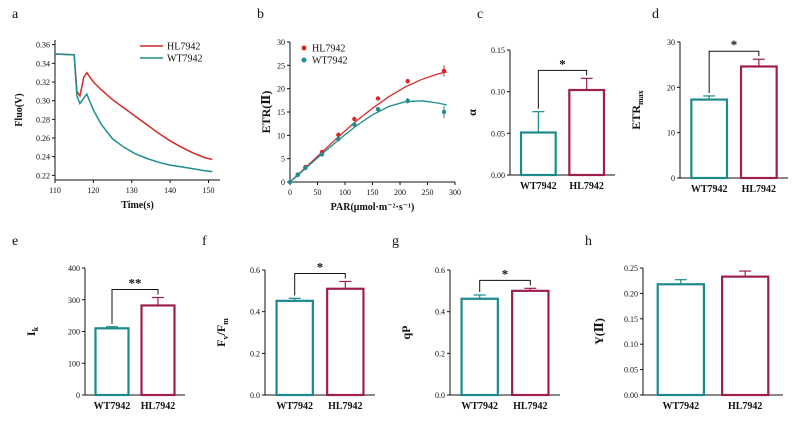 This screenshot has height=421, width=800. Describe the element at coordinates (540, 119) in the screenshot. I see `chart-c: 0.00 0.05 0.10 0.15 WT7942 HL7942 * α` at that location.